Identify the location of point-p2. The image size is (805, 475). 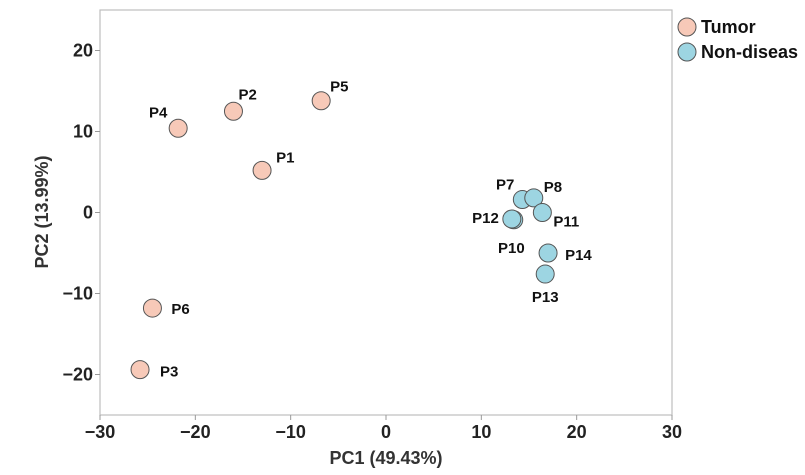
(233, 111).